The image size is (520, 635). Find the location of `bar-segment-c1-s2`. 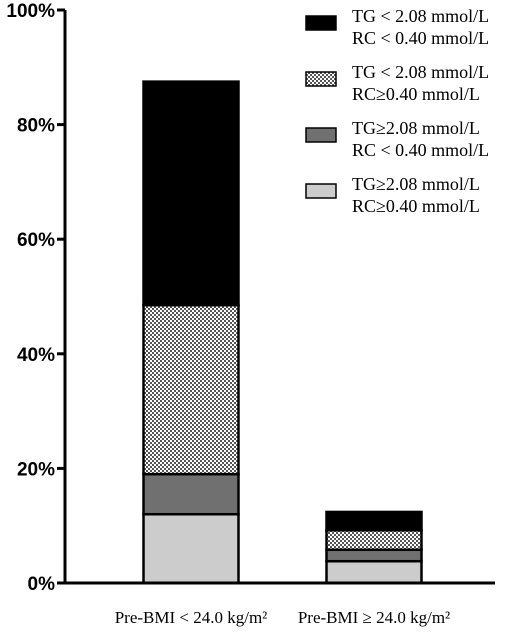

bar-segment-c1-s2 is located at coordinates (374, 540).